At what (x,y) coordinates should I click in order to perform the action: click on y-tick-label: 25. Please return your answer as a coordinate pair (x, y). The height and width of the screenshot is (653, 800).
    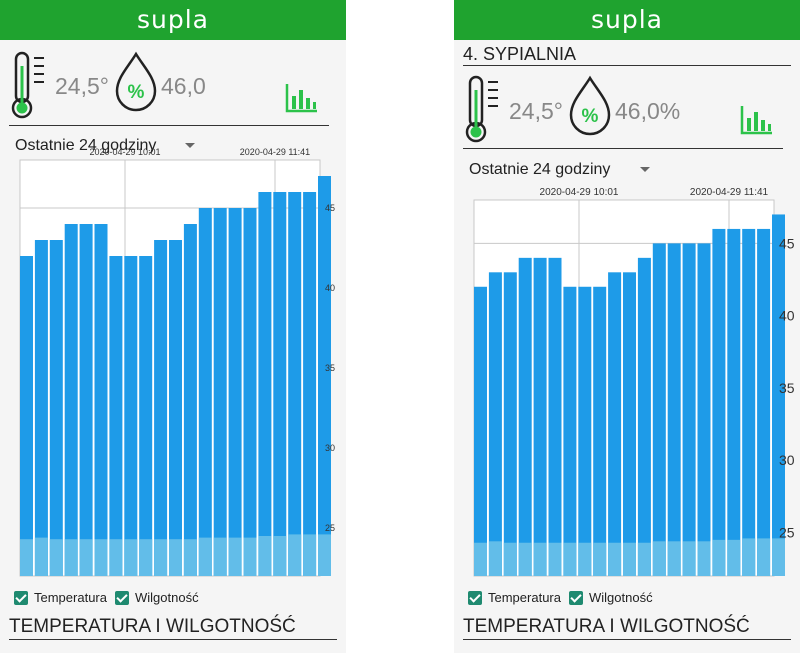
    Looking at the image, I should click on (330, 528).